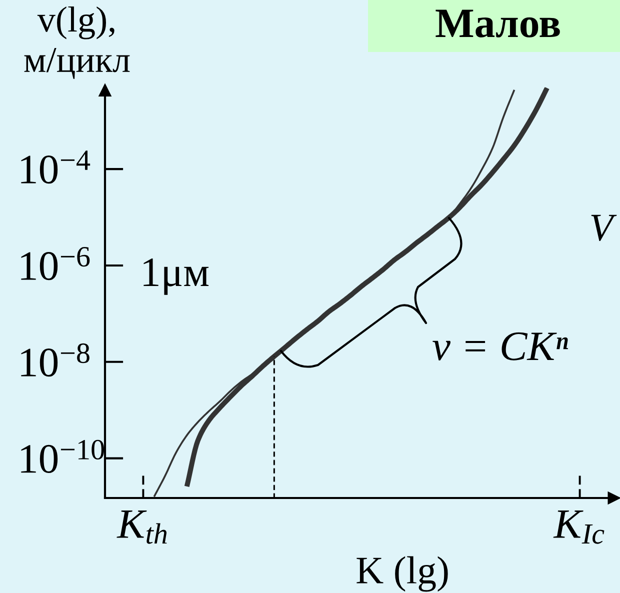  I want to click on y-axis-title: v(lg), м/цикл, so click(77, 42).